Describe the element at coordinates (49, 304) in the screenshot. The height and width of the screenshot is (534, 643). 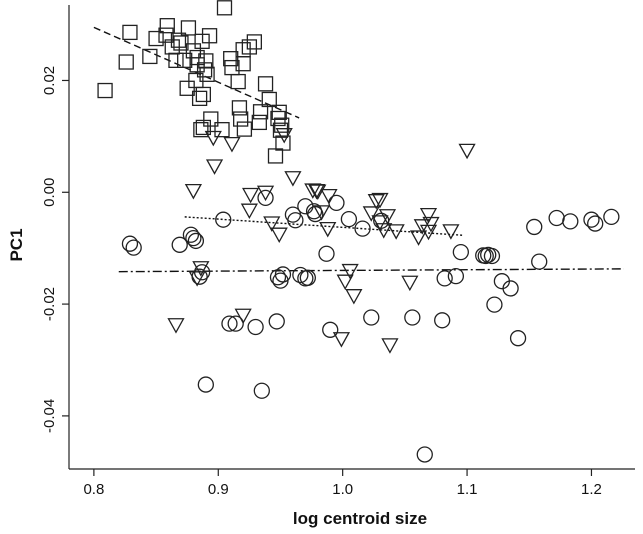
I see `y-tick-label: -0.02` at that location.